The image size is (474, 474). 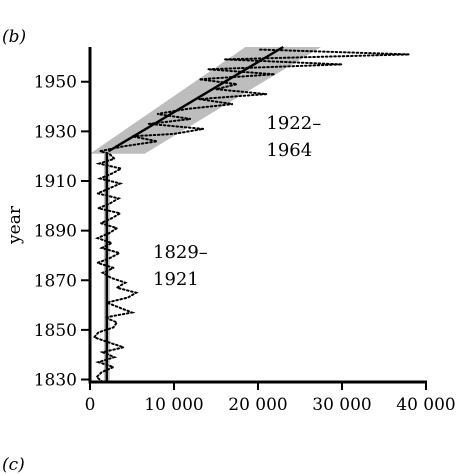 I want to click on y-tick-label-1890: 1890, so click(x=55, y=232).